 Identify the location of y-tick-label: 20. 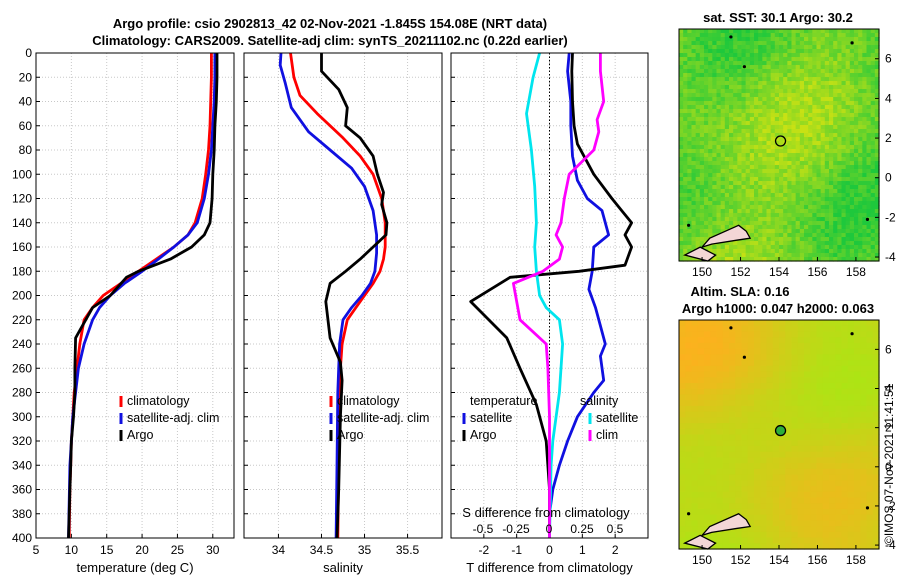
(26, 77).